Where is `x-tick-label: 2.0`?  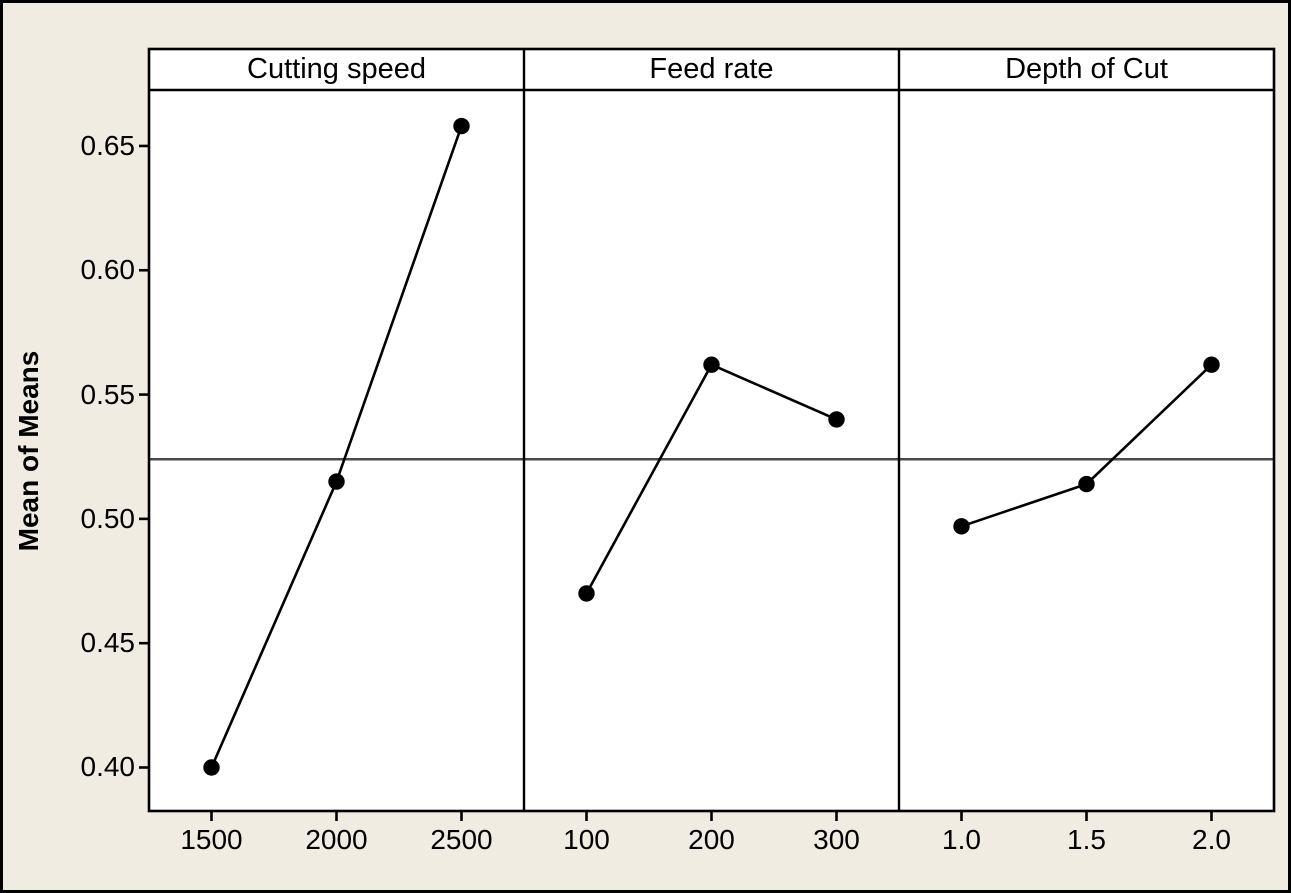
x-tick-label: 2.0 is located at coordinates (1211, 839).